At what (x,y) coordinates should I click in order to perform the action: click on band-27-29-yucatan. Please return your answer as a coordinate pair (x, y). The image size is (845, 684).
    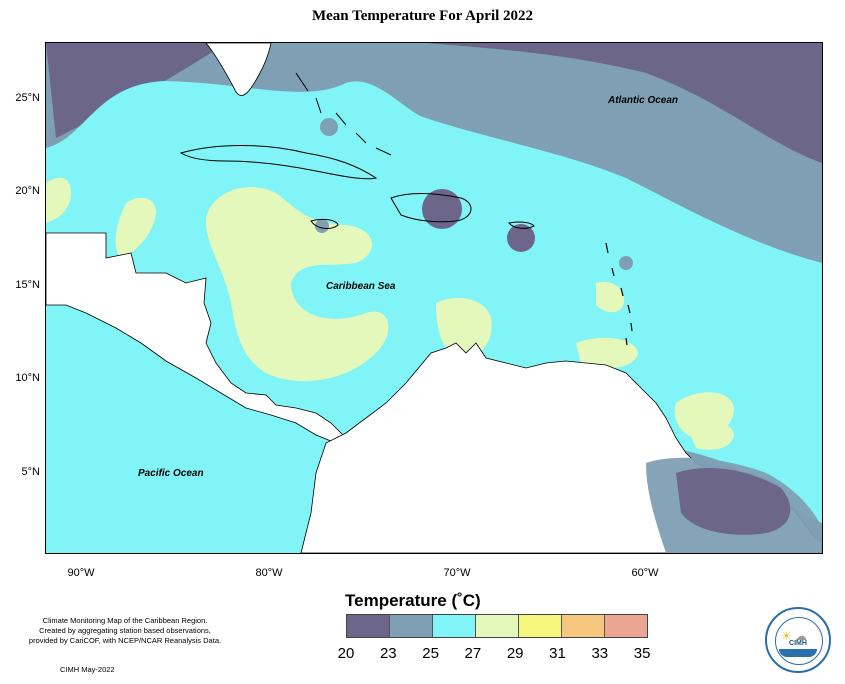
    Looking at the image, I should click on (58, 200).